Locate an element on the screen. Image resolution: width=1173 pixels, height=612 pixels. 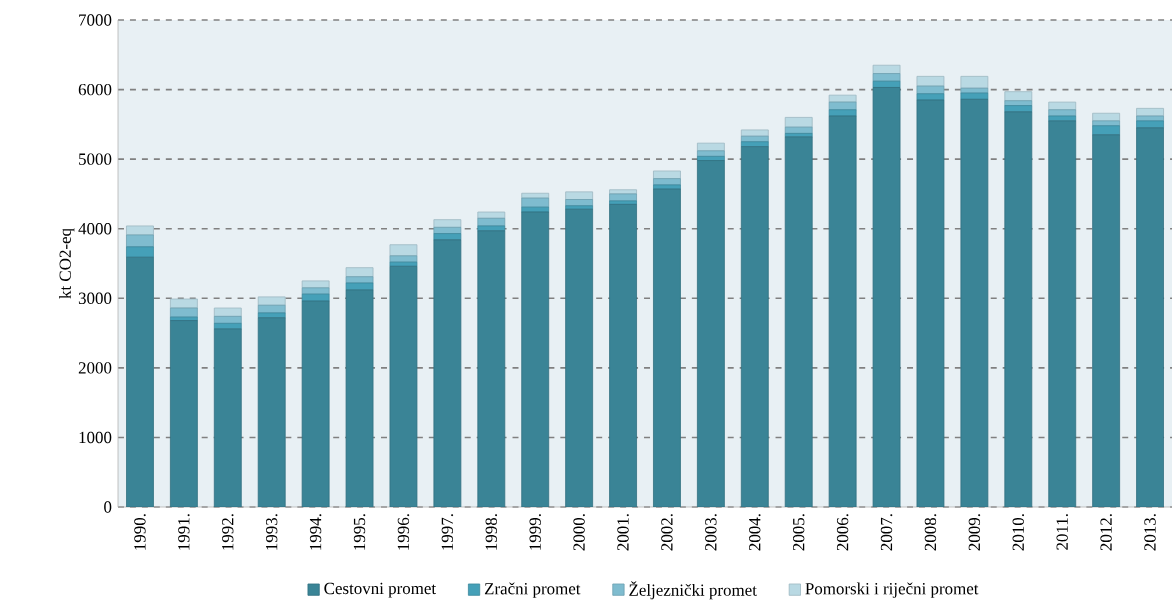
x-tick-label: 1998. is located at coordinates (491, 532).